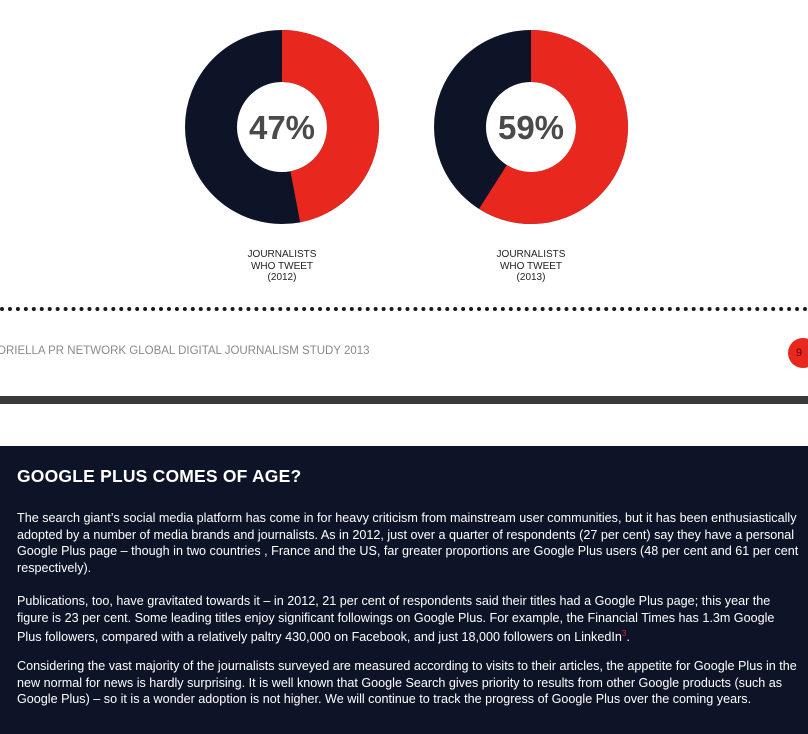 Image resolution: width=808 pixels, height=734 pixels. What do you see at coordinates (628, 637) in the screenshot?
I see `paragraph-2-end: .` at bounding box center [628, 637].